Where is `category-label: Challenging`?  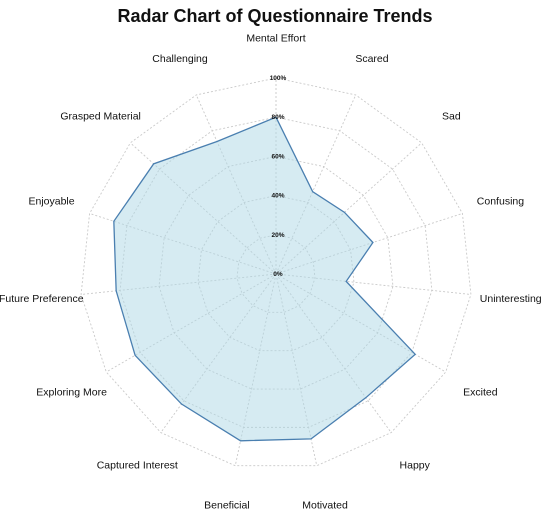 category-label: Challenging is located at coordinates (180, 59).